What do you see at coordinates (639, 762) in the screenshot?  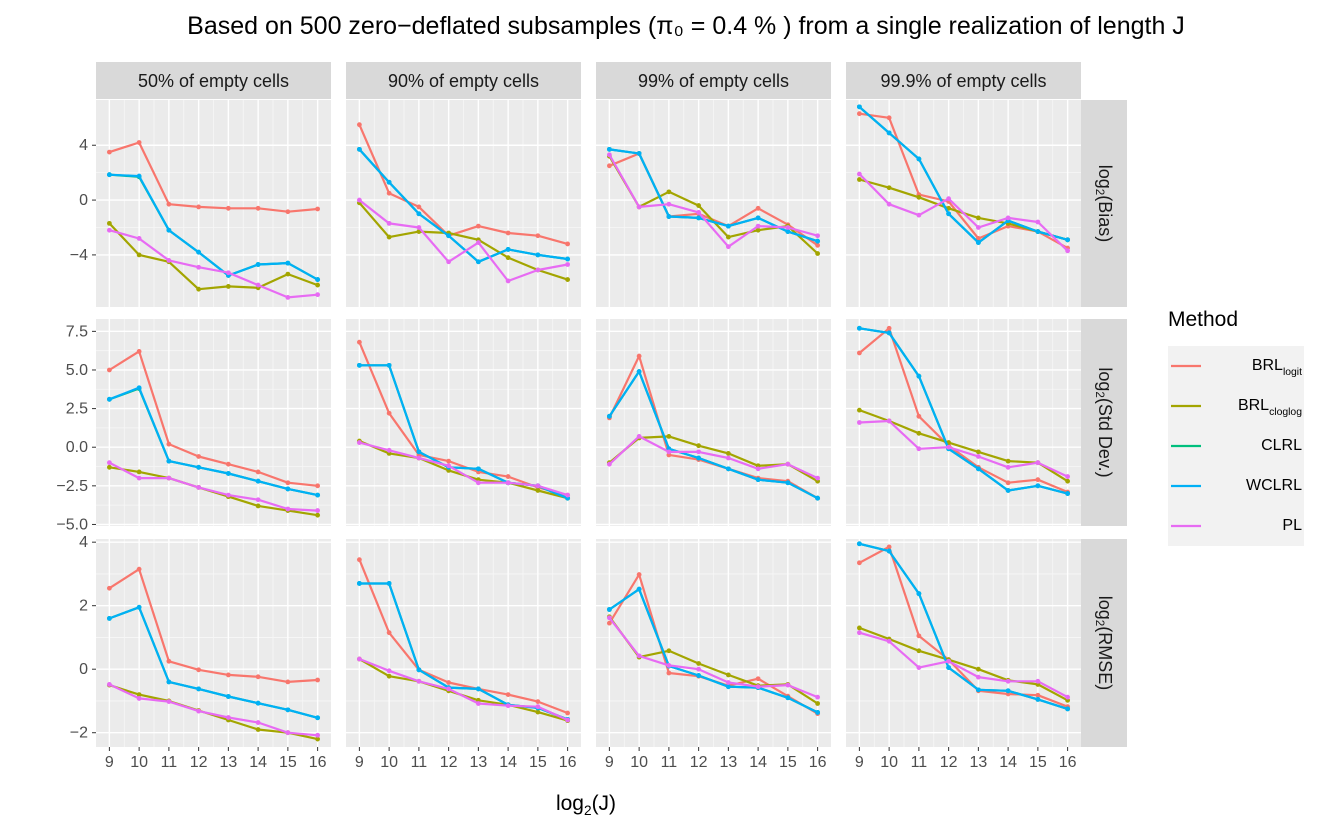 I see `x-tick-label: 10` at bounding box center [639, 762].